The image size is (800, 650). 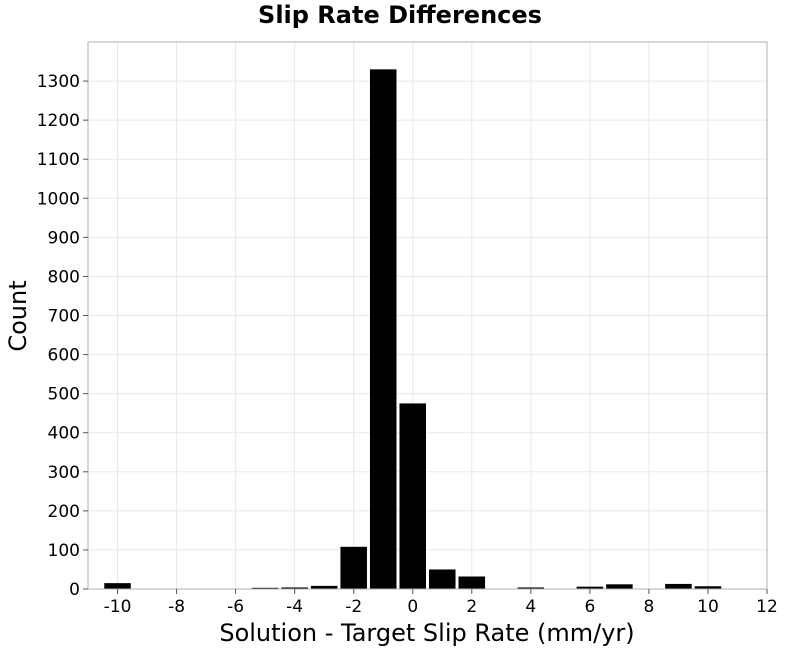 I want to click on y-tick-label: 700, so click(x=64, y=317).